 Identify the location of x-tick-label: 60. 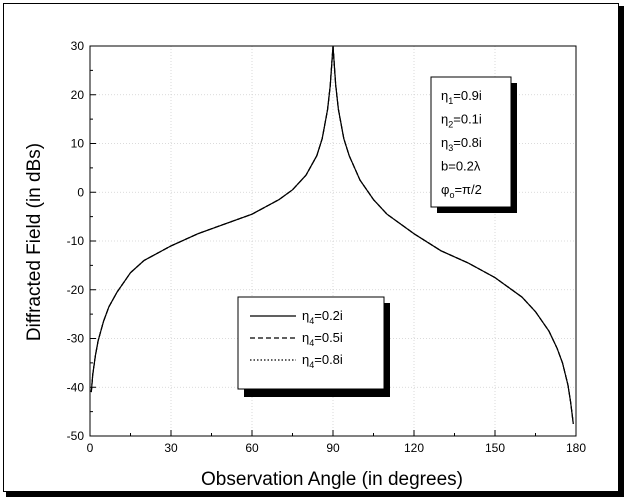
(252, 448).